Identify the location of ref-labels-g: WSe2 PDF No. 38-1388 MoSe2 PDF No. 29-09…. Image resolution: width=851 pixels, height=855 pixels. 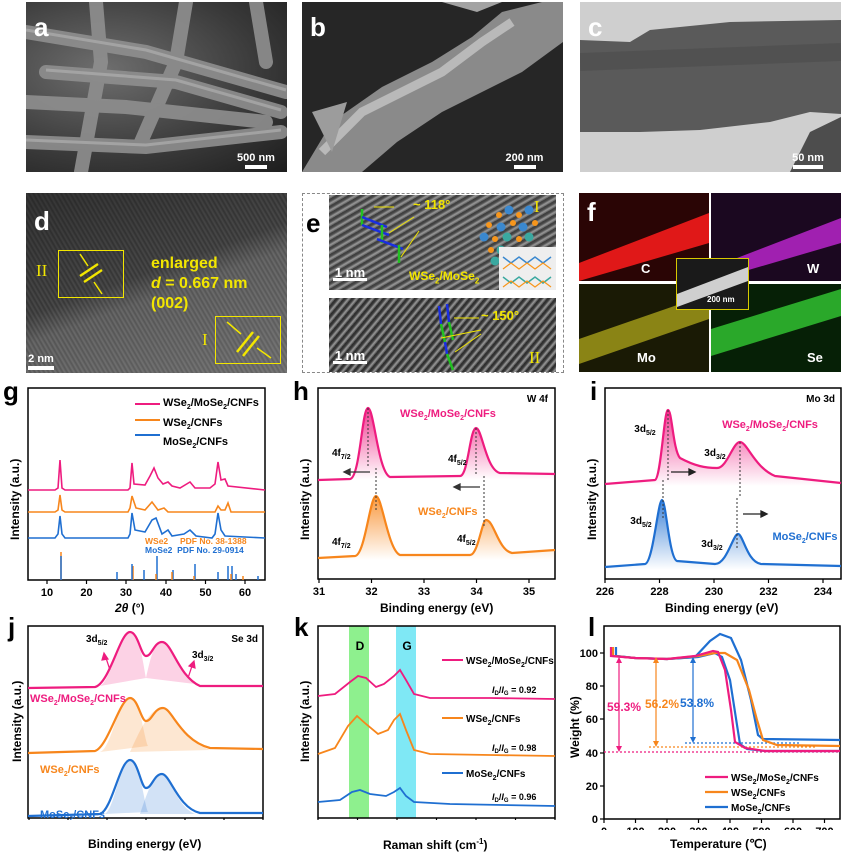
(196, 545).